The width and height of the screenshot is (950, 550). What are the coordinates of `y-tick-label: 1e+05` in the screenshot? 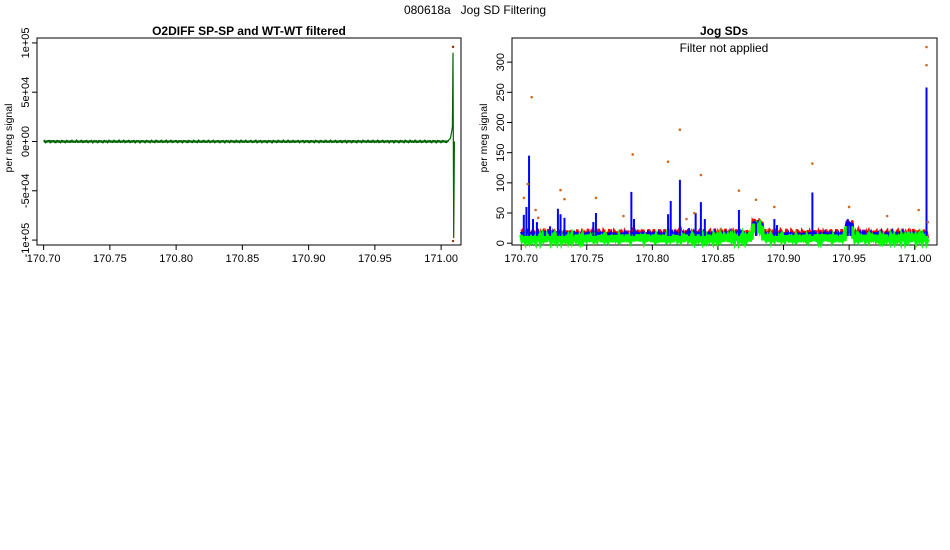 It's located at (26, 42).